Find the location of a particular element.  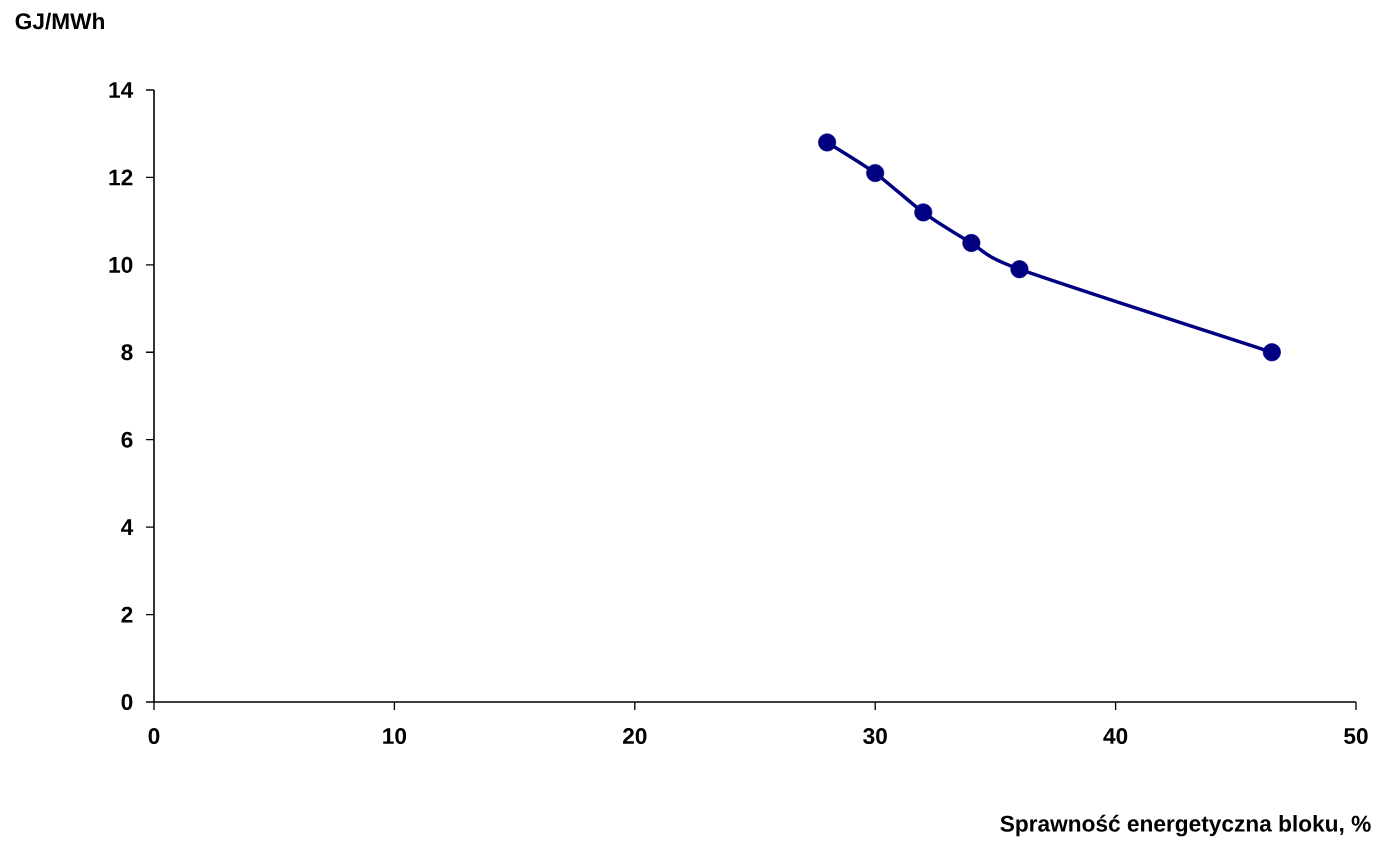

y-tick-label: 10 is located at coordinates (121, 264).